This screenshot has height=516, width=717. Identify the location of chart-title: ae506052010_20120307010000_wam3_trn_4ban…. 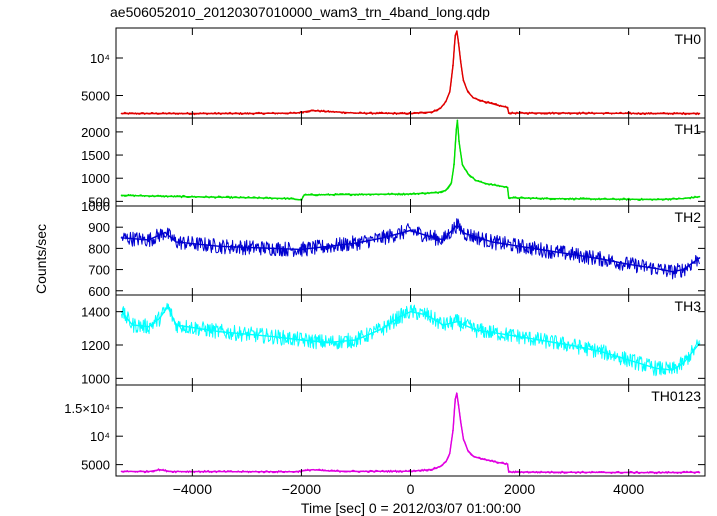
(300, 12).